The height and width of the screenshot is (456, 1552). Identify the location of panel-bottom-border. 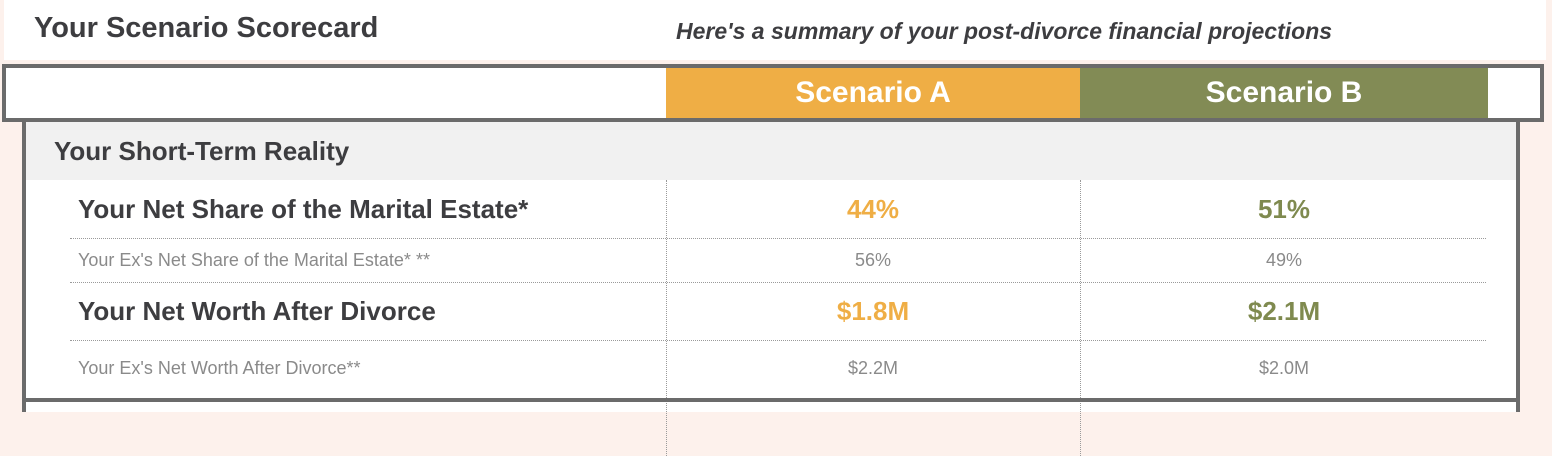
(771, 400).